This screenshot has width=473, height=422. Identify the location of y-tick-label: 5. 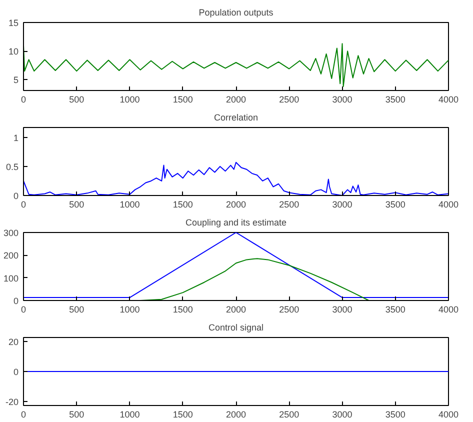
(16, 80).